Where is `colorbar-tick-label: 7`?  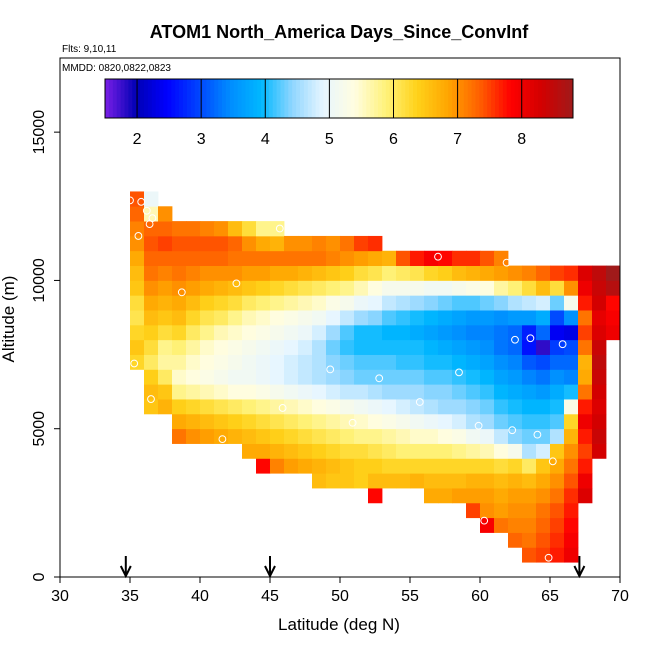
colorbar-tick-label: 7 is located at coordinates (457, 139).